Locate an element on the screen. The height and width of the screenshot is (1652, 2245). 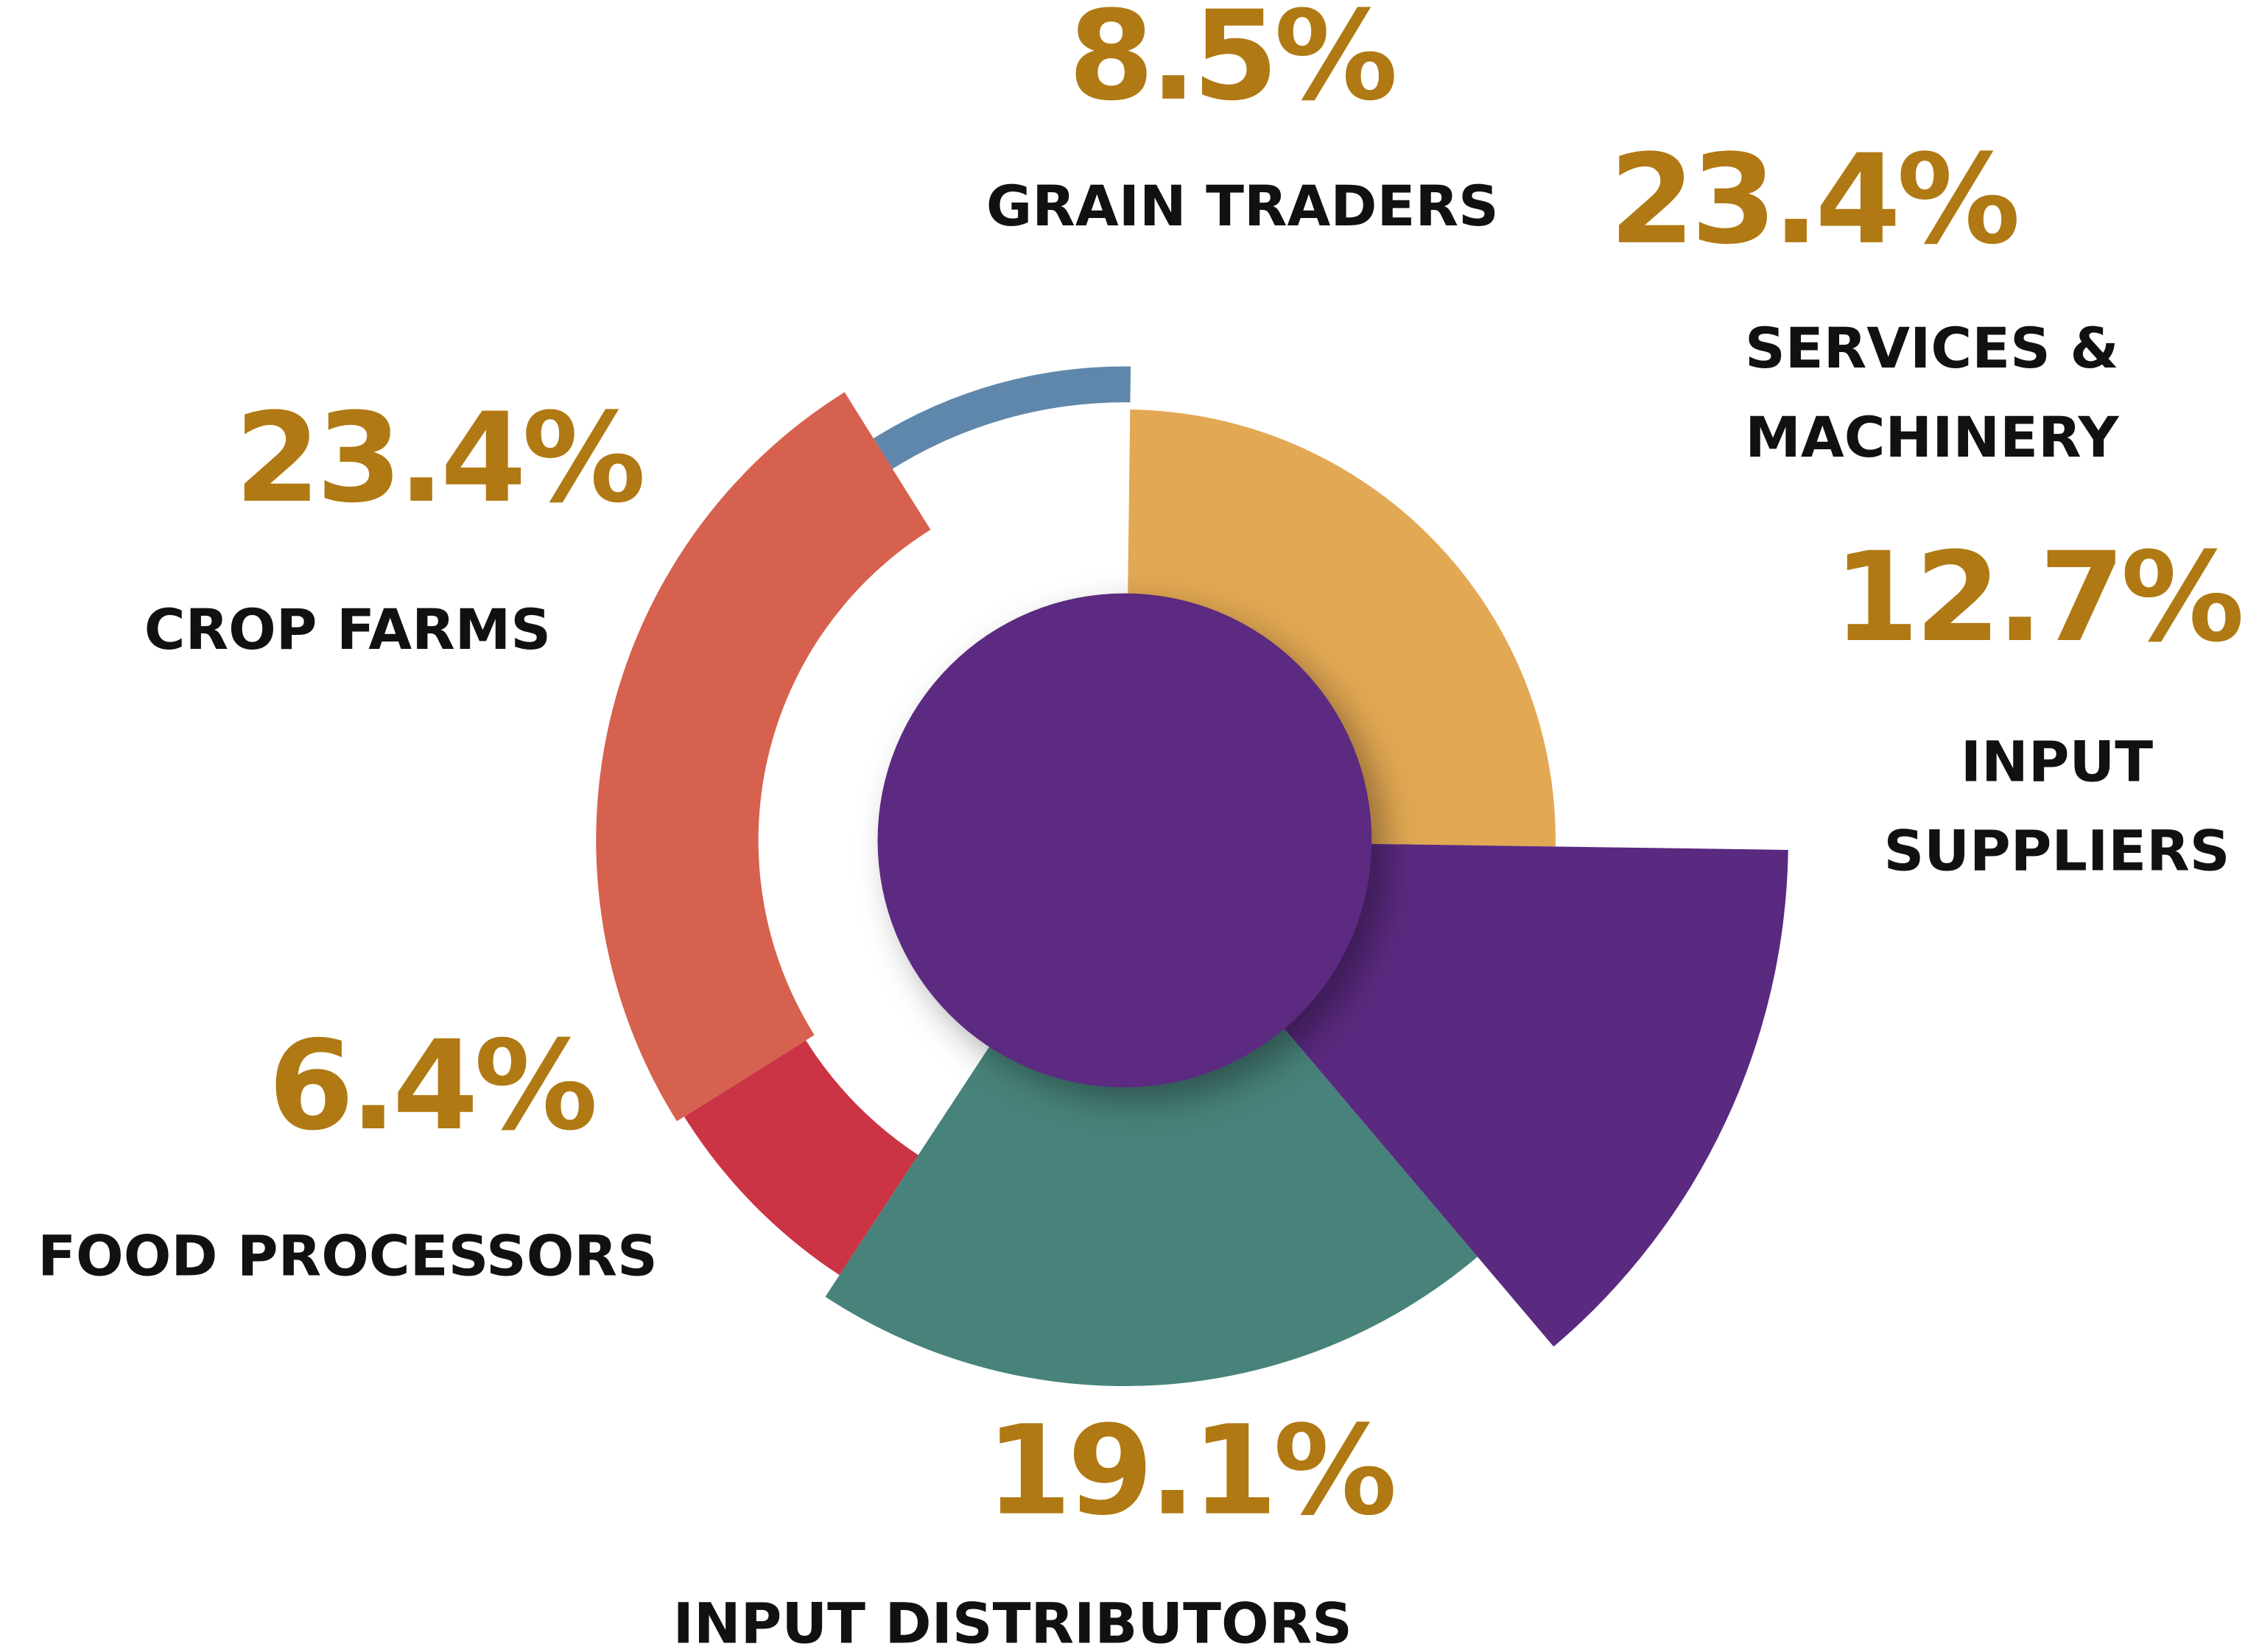
category-label: INPUT SUPPLIERS is located at coordinates (2057, 806).